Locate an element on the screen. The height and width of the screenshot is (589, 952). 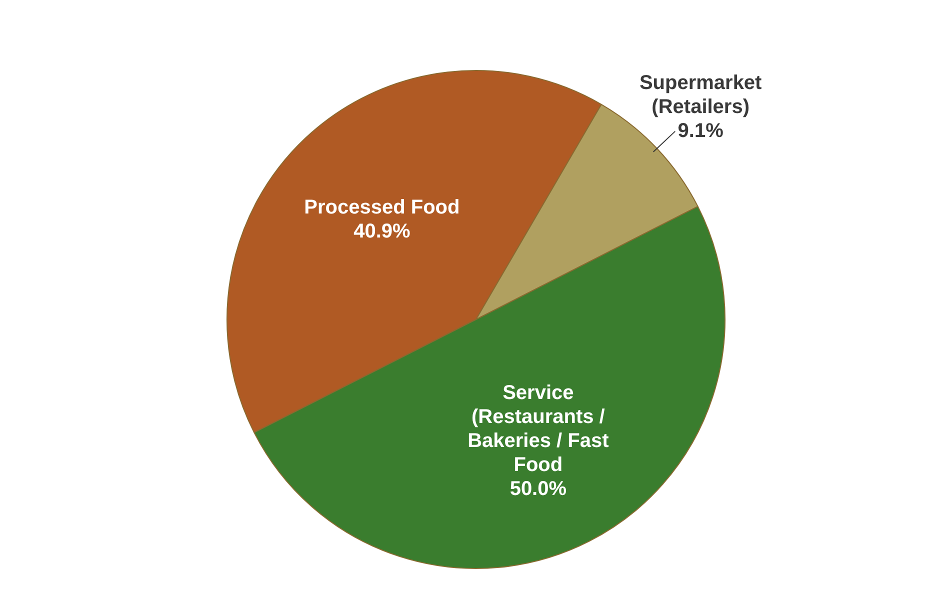
data-label: 9.1% is located at coordinates (701, 131).